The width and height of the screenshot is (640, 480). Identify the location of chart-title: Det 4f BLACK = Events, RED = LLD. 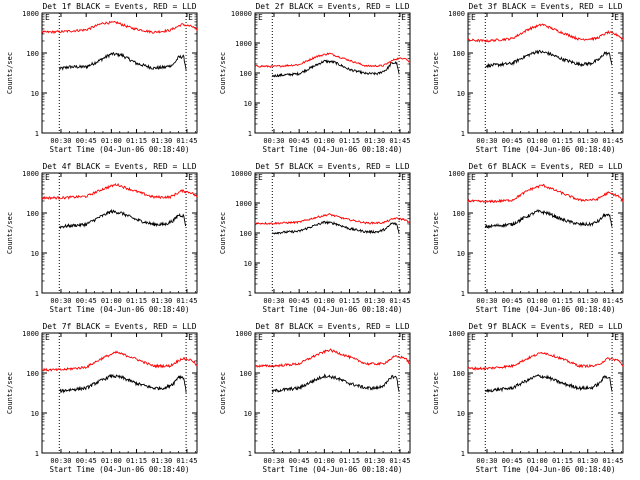
(119, 166).